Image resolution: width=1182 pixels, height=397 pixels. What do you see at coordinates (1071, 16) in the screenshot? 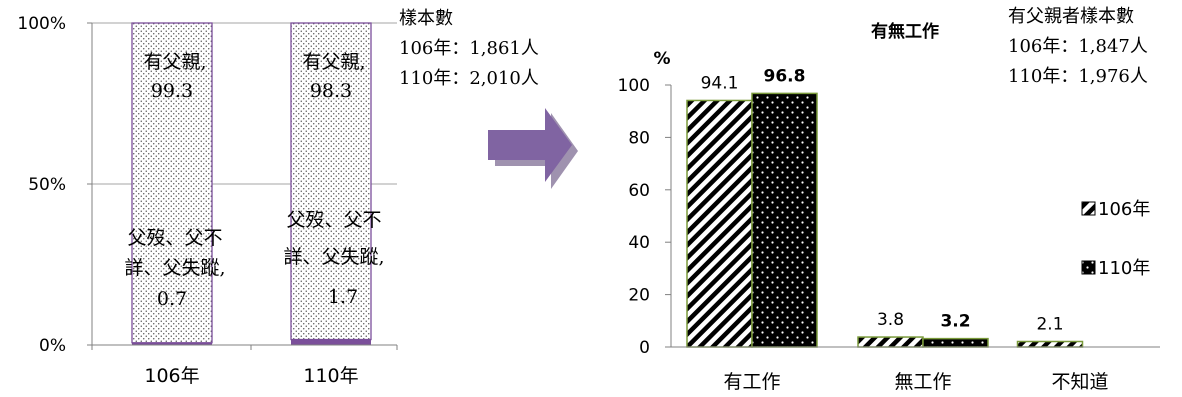
I see `sample-note-line: 有父親者樣本數` at bounding box center [1071, 16].